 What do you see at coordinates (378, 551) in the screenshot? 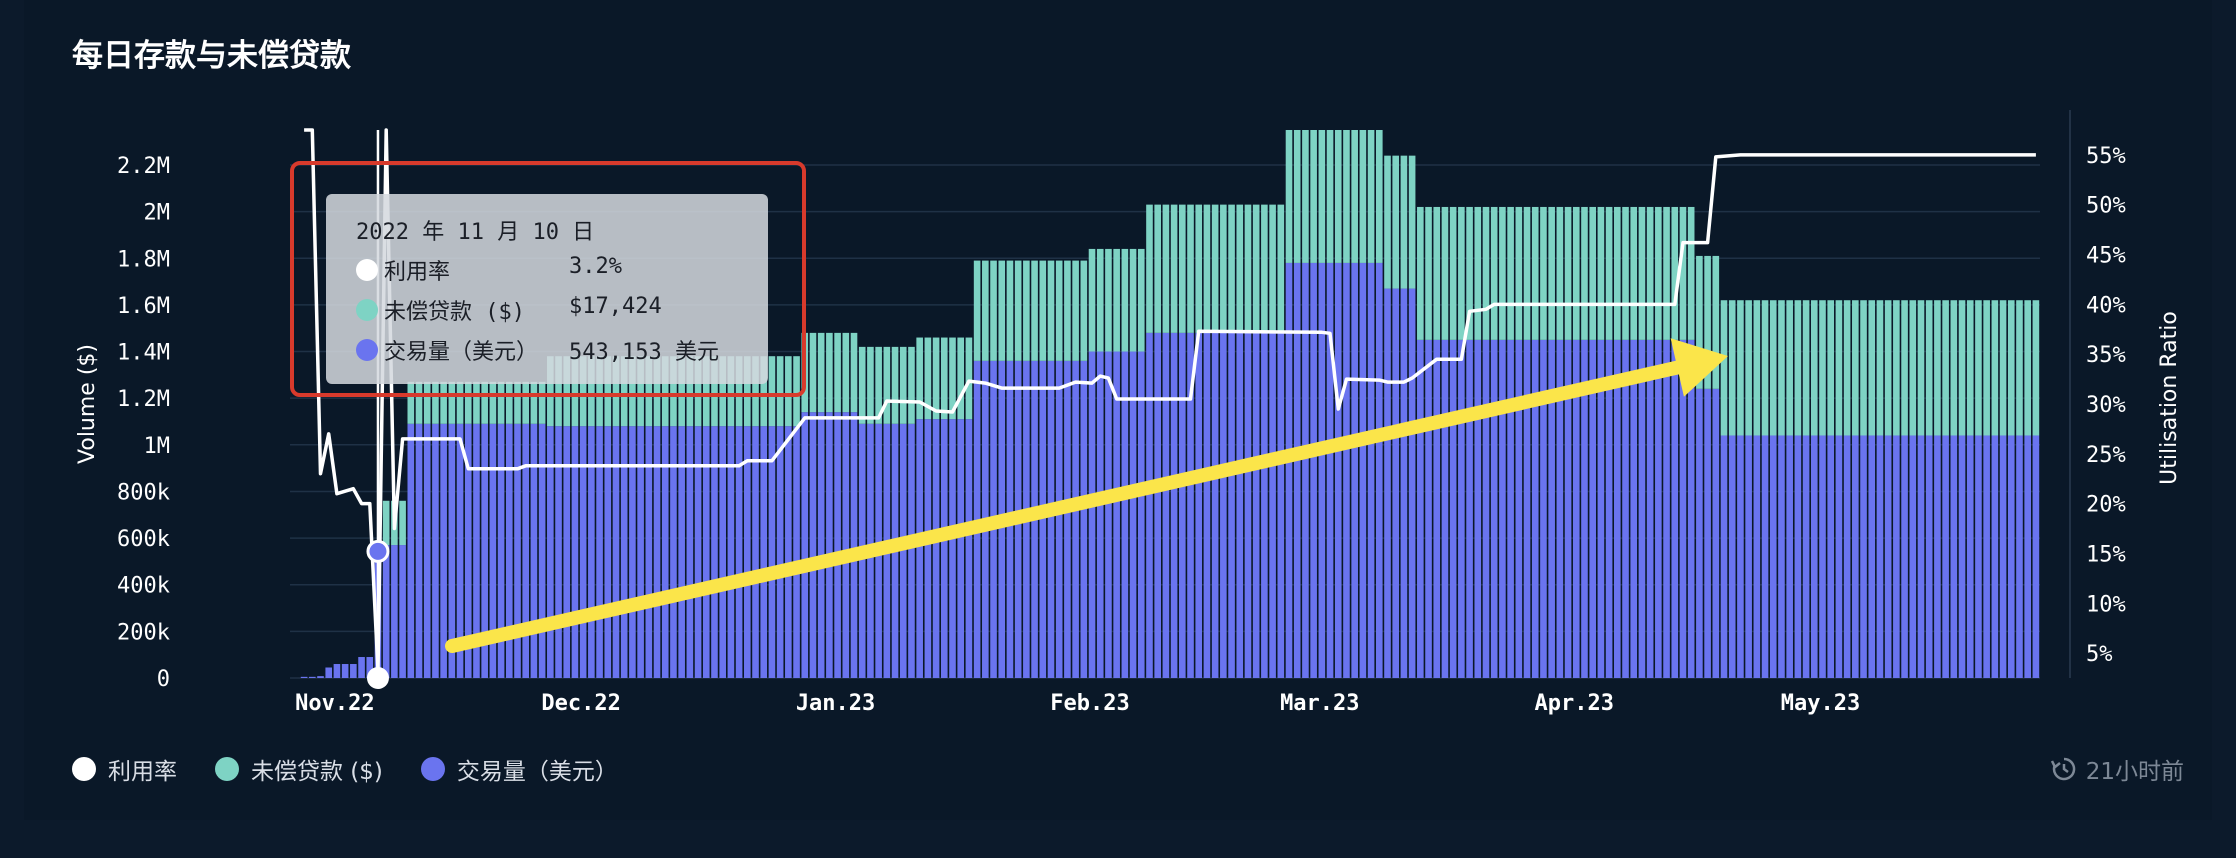
I see `hover-point-volume` at bounding box center [378, 551].